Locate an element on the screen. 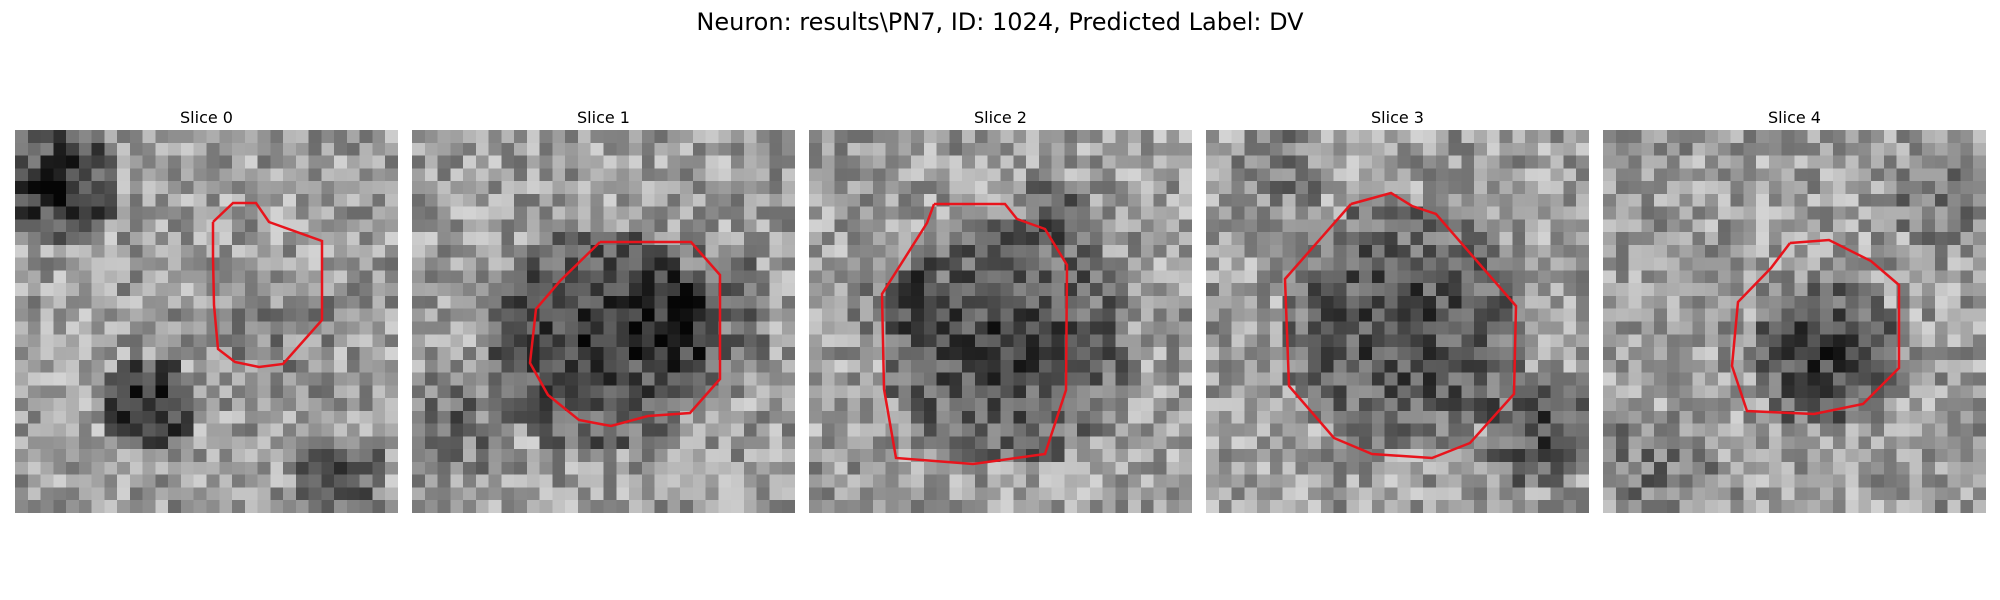 The width and height of the screenshot is (2000, 600). slice-panel-0: Slice 0 is located at coordinates (206, 310).